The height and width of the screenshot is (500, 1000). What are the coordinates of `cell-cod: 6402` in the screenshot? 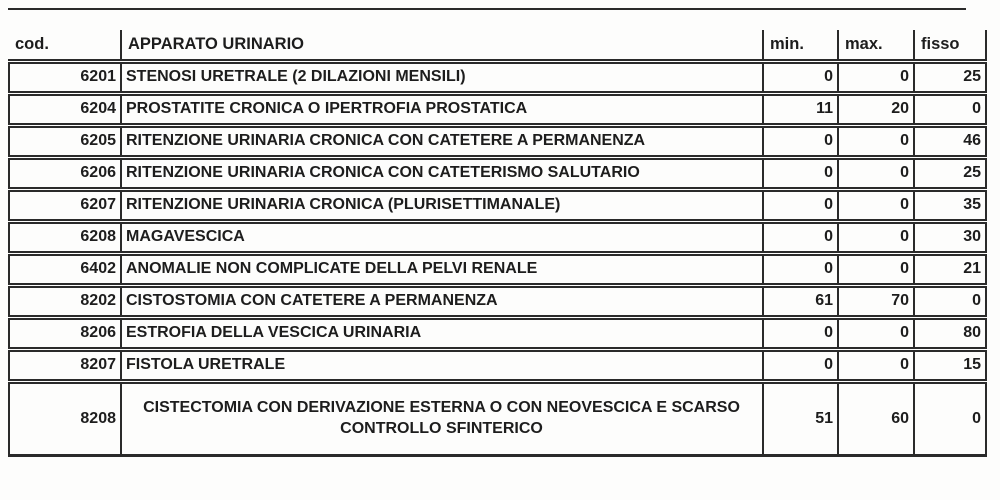 It's located at (65, 269).